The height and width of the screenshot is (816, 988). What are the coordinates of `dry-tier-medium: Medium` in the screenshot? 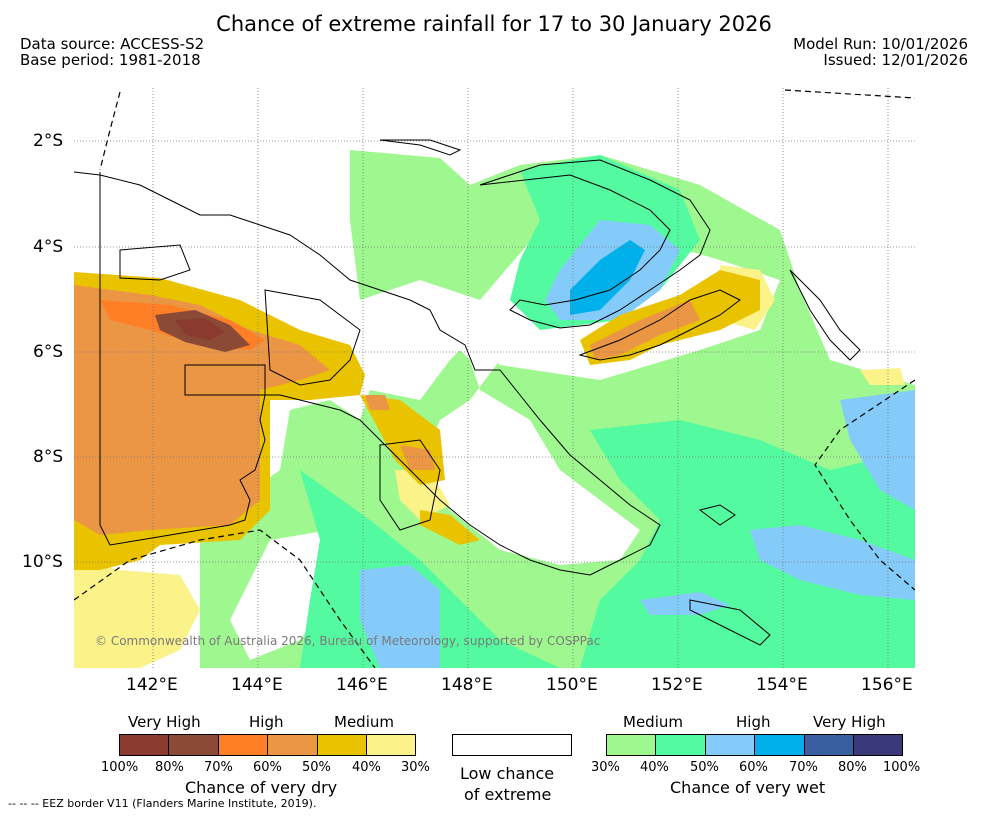 It's located at (364, 722).